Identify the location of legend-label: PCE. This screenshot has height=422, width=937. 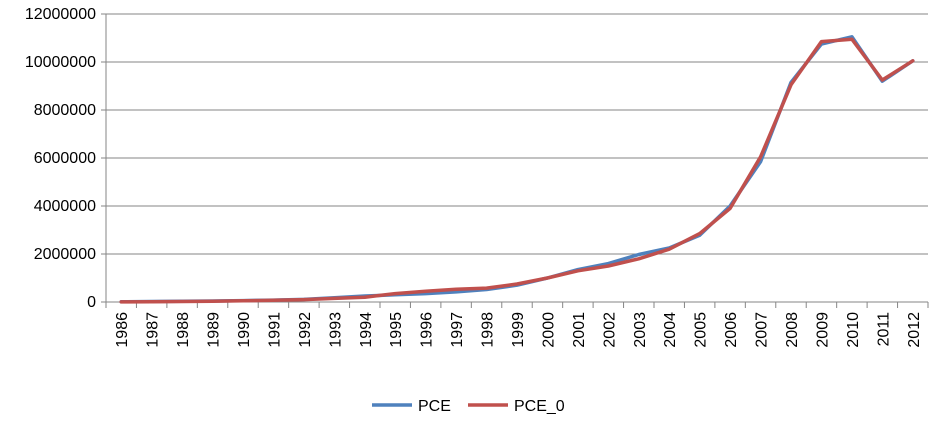
(434, 406).